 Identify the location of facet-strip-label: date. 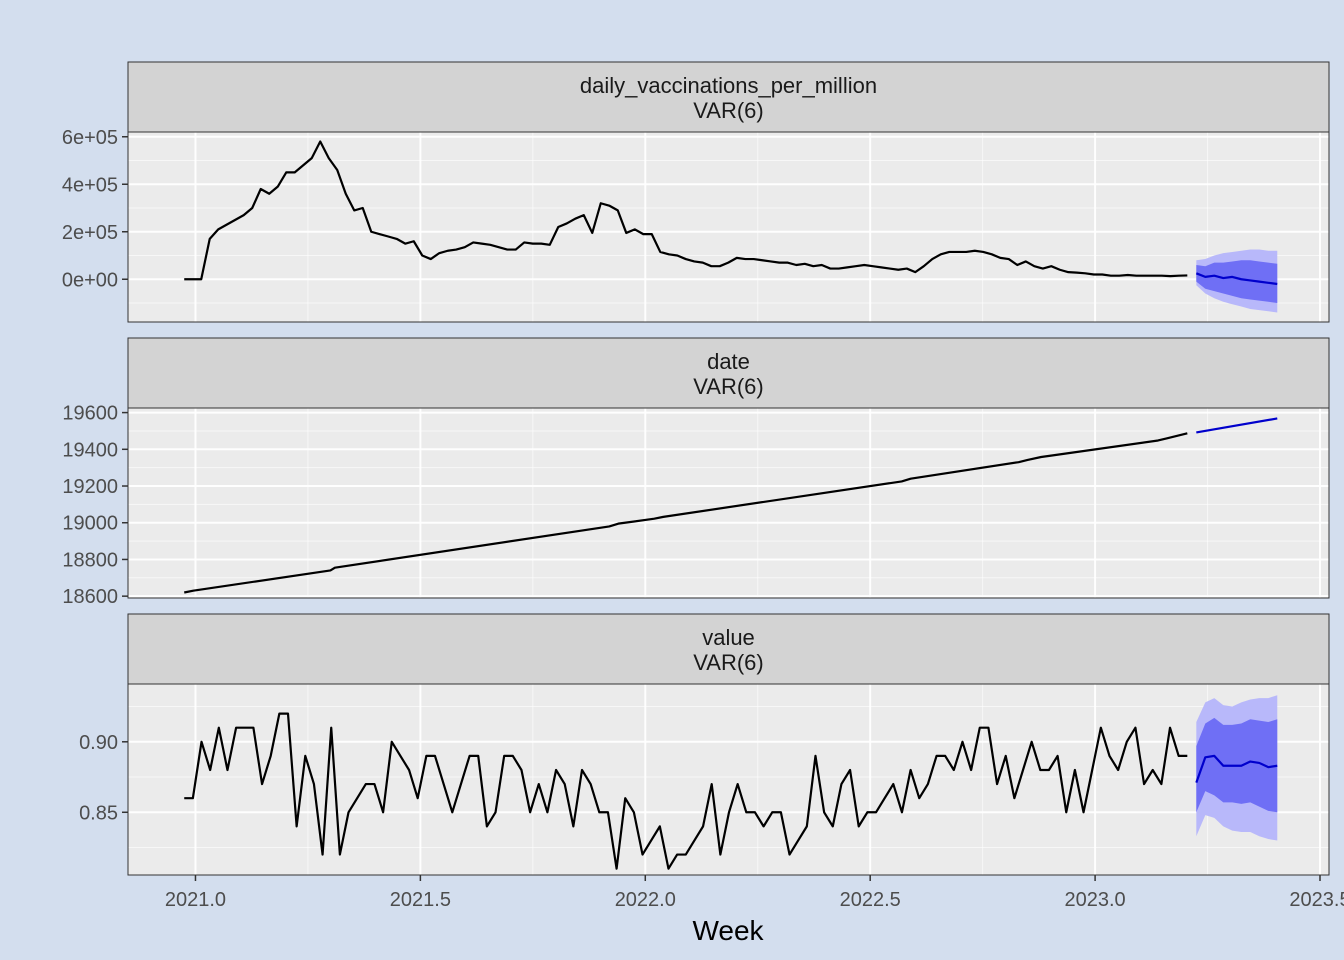
(728, 361).